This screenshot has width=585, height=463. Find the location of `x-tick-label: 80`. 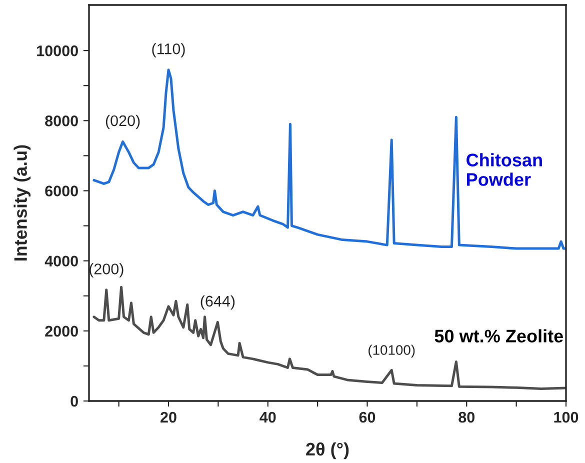

x-tick-label: 80 is located at coordinates (466, 417).